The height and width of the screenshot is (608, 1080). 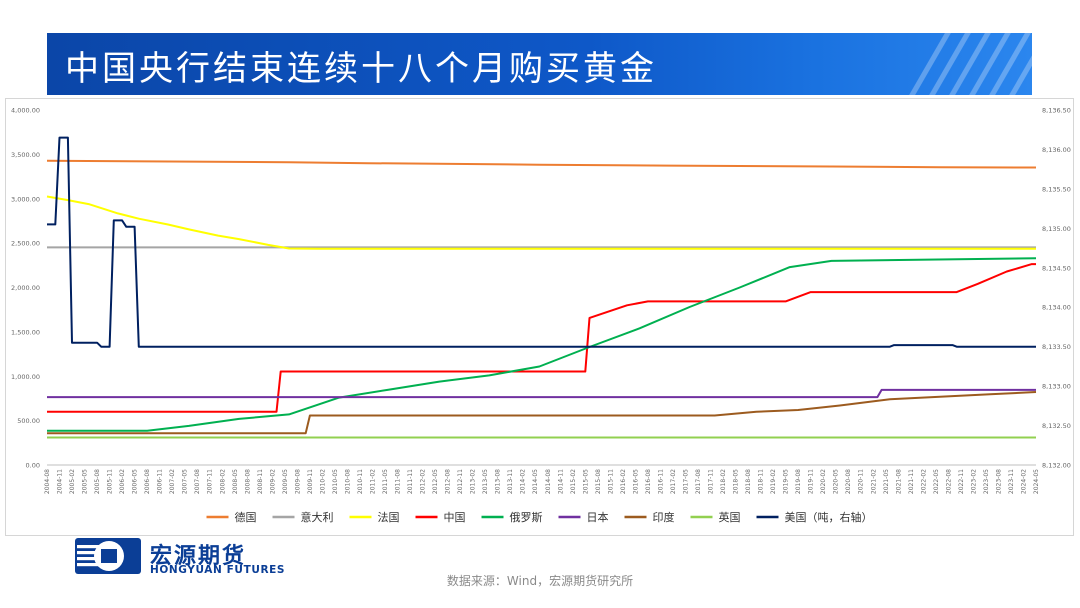 What do you see at coordinates (1056, 426) in the screenshot?
I see `y-right-tick-label: 8,132.50` at bounding box center [1056, 426].